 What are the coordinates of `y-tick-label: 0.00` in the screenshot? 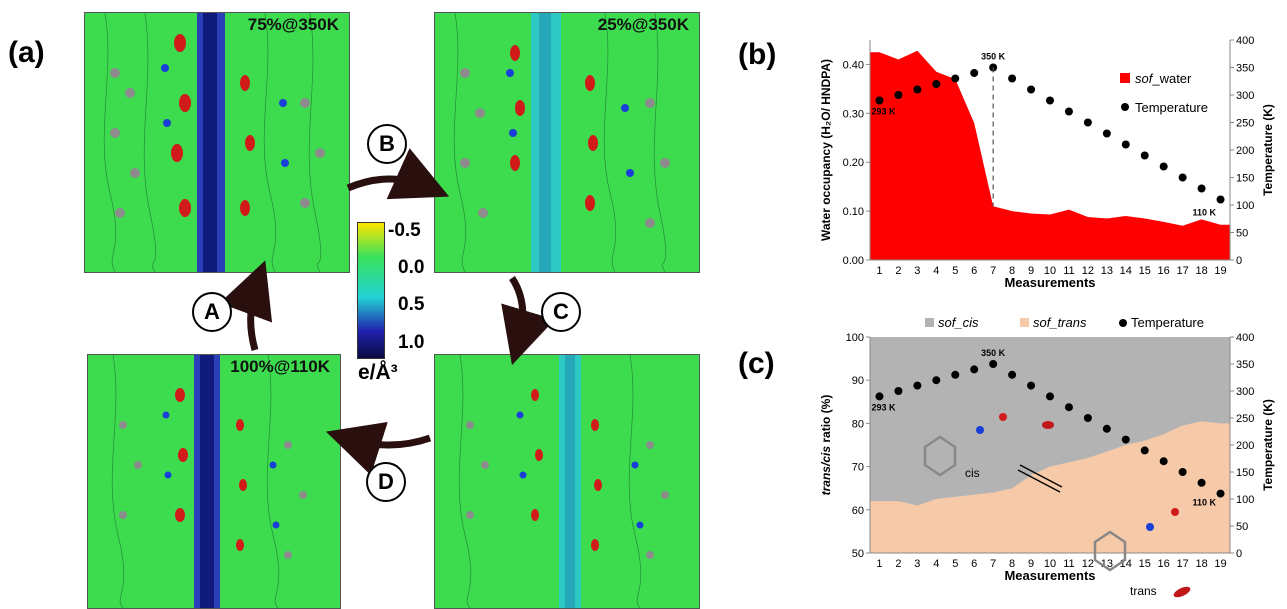 It's located at (853, 261).